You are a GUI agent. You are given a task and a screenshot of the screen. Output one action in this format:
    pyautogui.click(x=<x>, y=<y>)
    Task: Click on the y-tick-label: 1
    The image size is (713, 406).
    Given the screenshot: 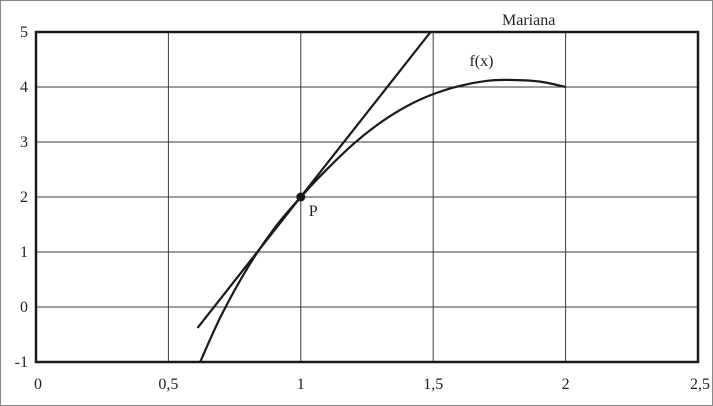 What is the action you would take?
    pyautogui.click(x=24, y=252)
    